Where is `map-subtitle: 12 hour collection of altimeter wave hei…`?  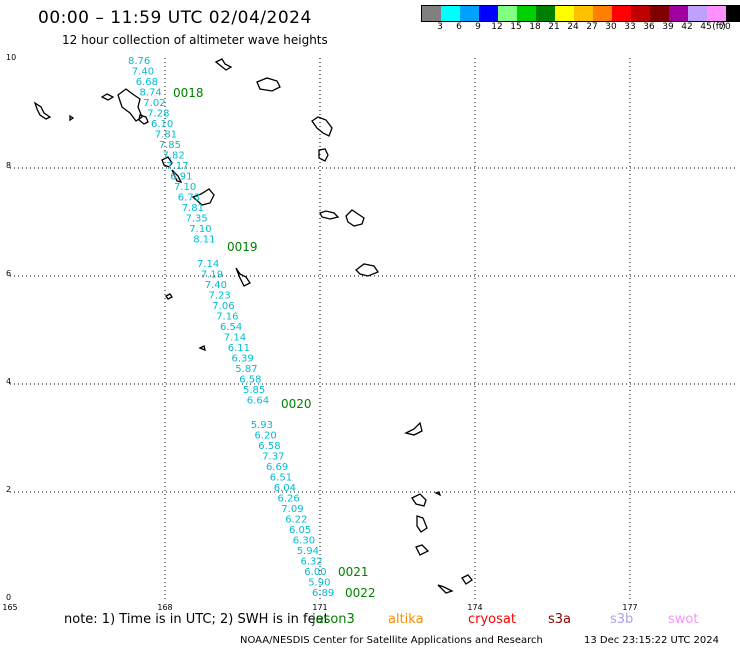 map-subtitle: 12 hour collection of altimeter wave hei… is located at coordinates (195, 40).